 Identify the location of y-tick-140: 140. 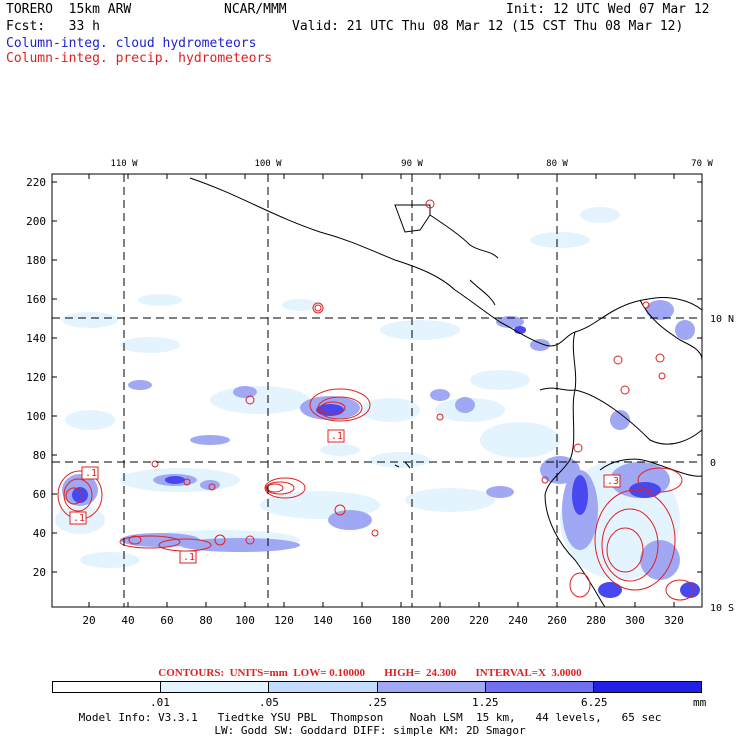
(36, 338).